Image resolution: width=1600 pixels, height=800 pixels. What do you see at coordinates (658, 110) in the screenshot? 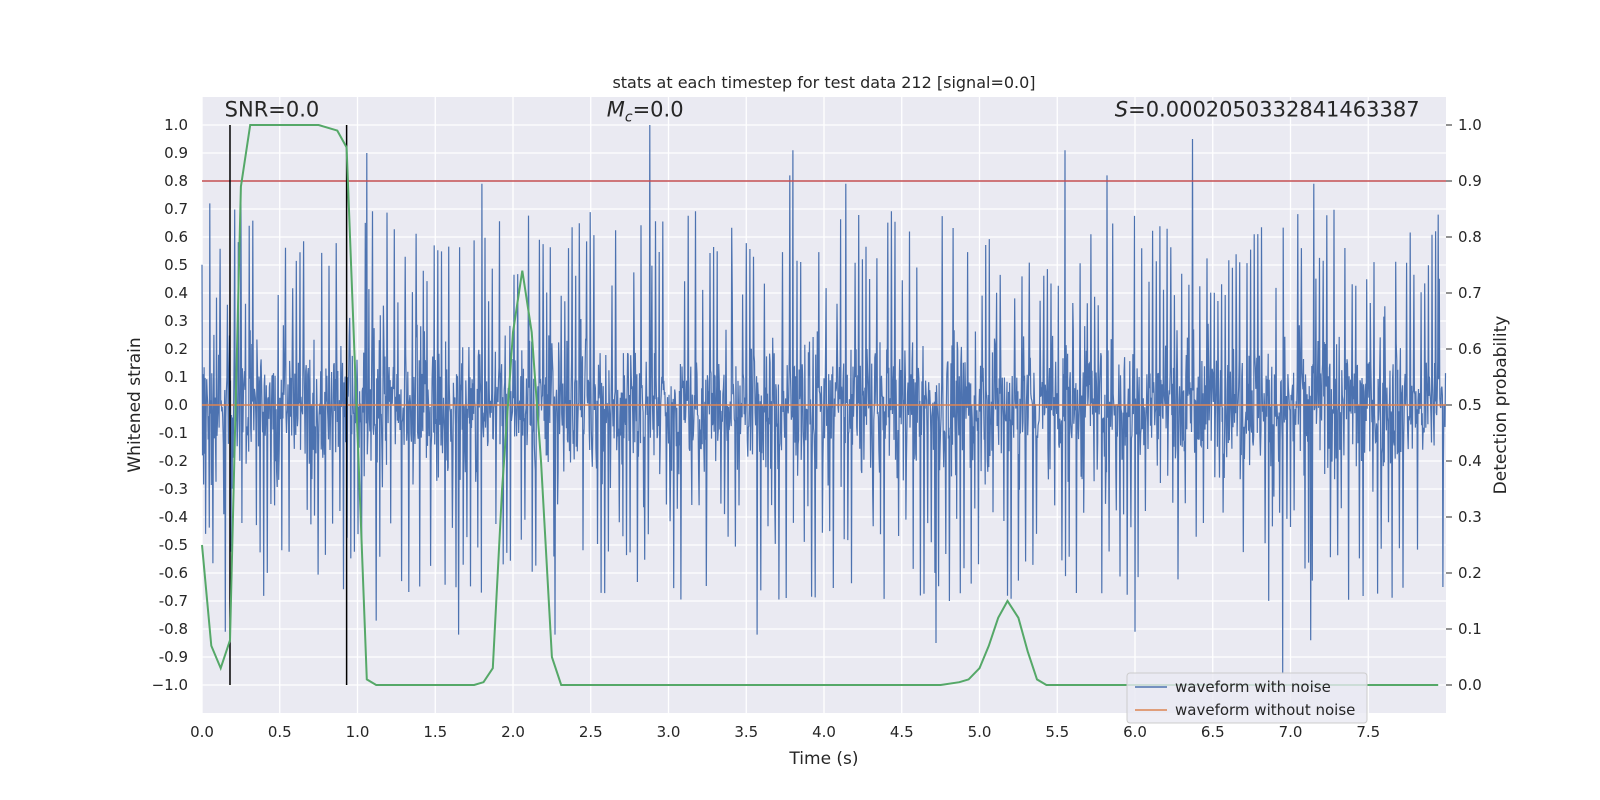
I see `chirp-mass-value: =0.0` at bounding box center [658, 110].